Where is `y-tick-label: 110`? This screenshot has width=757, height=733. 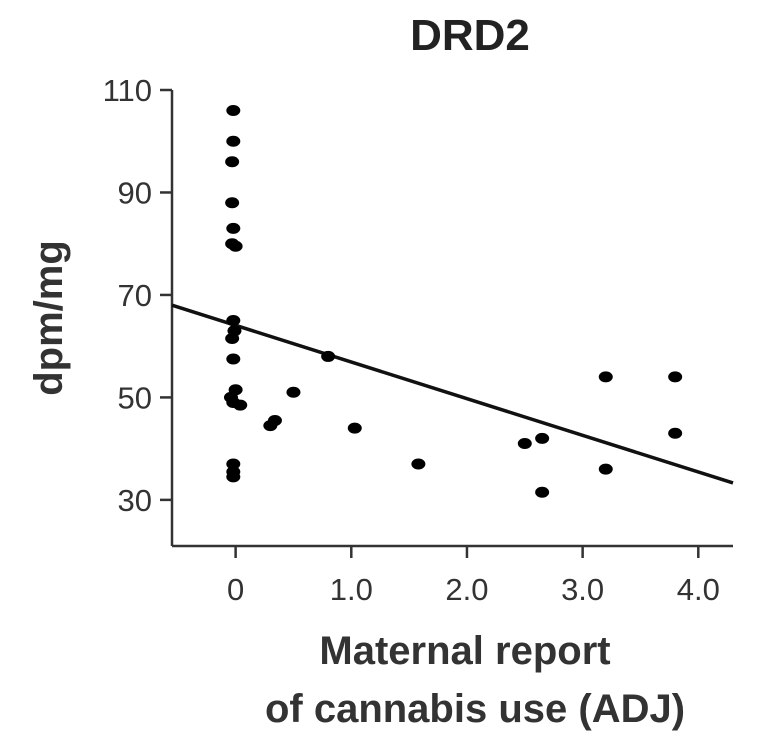
y-tick-label: 110 is located at coordinates (127, 90).